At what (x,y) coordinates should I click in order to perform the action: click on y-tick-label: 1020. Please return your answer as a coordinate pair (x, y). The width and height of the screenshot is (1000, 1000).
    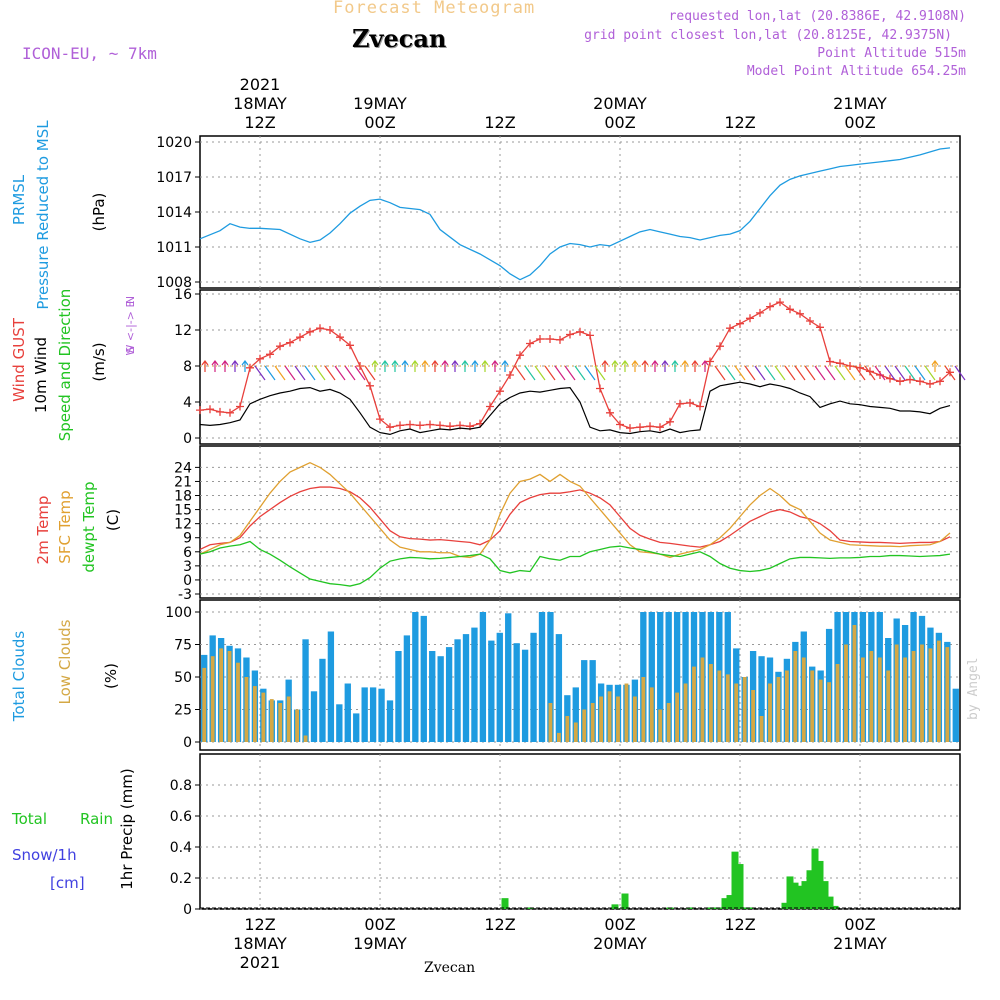
    Looking at the image, I should click on (174, 143).